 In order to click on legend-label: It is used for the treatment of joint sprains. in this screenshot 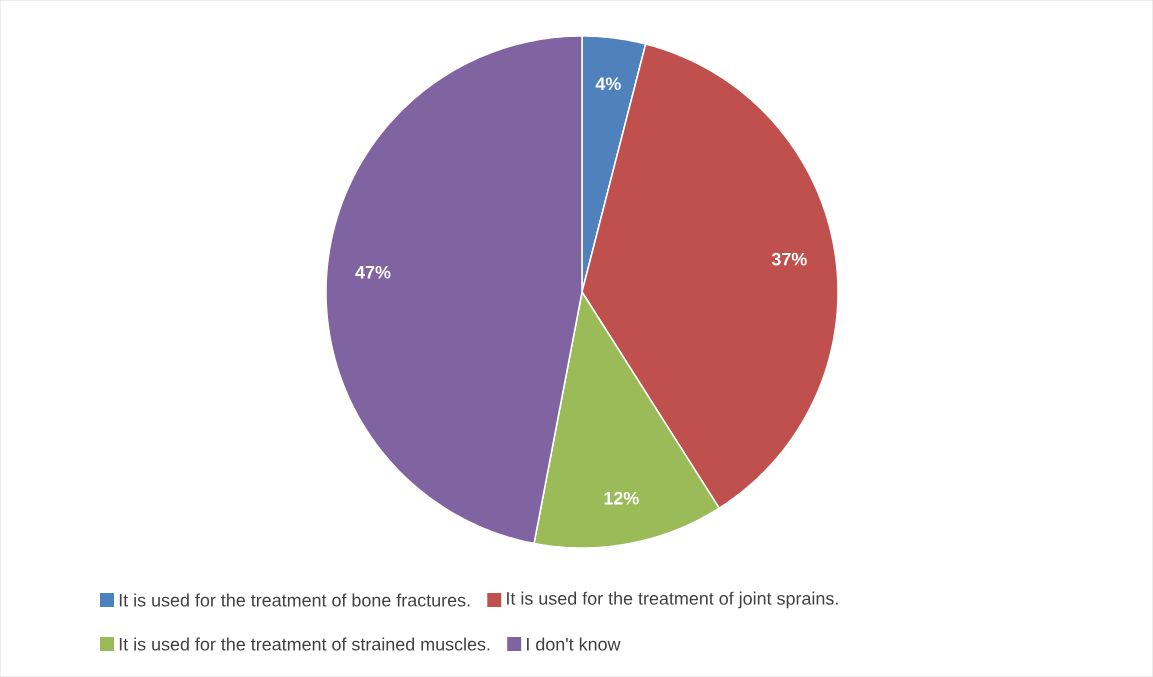, I will do `click(672, 600)`.